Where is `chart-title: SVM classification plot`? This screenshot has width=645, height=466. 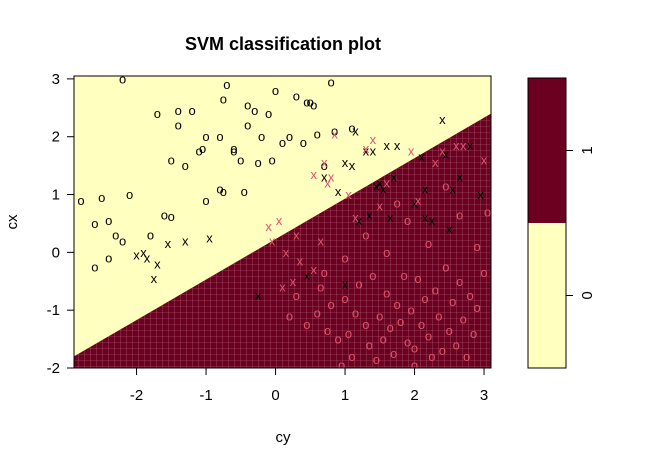 chart-title: SVM classification plot is located at coordinates (283, 44).